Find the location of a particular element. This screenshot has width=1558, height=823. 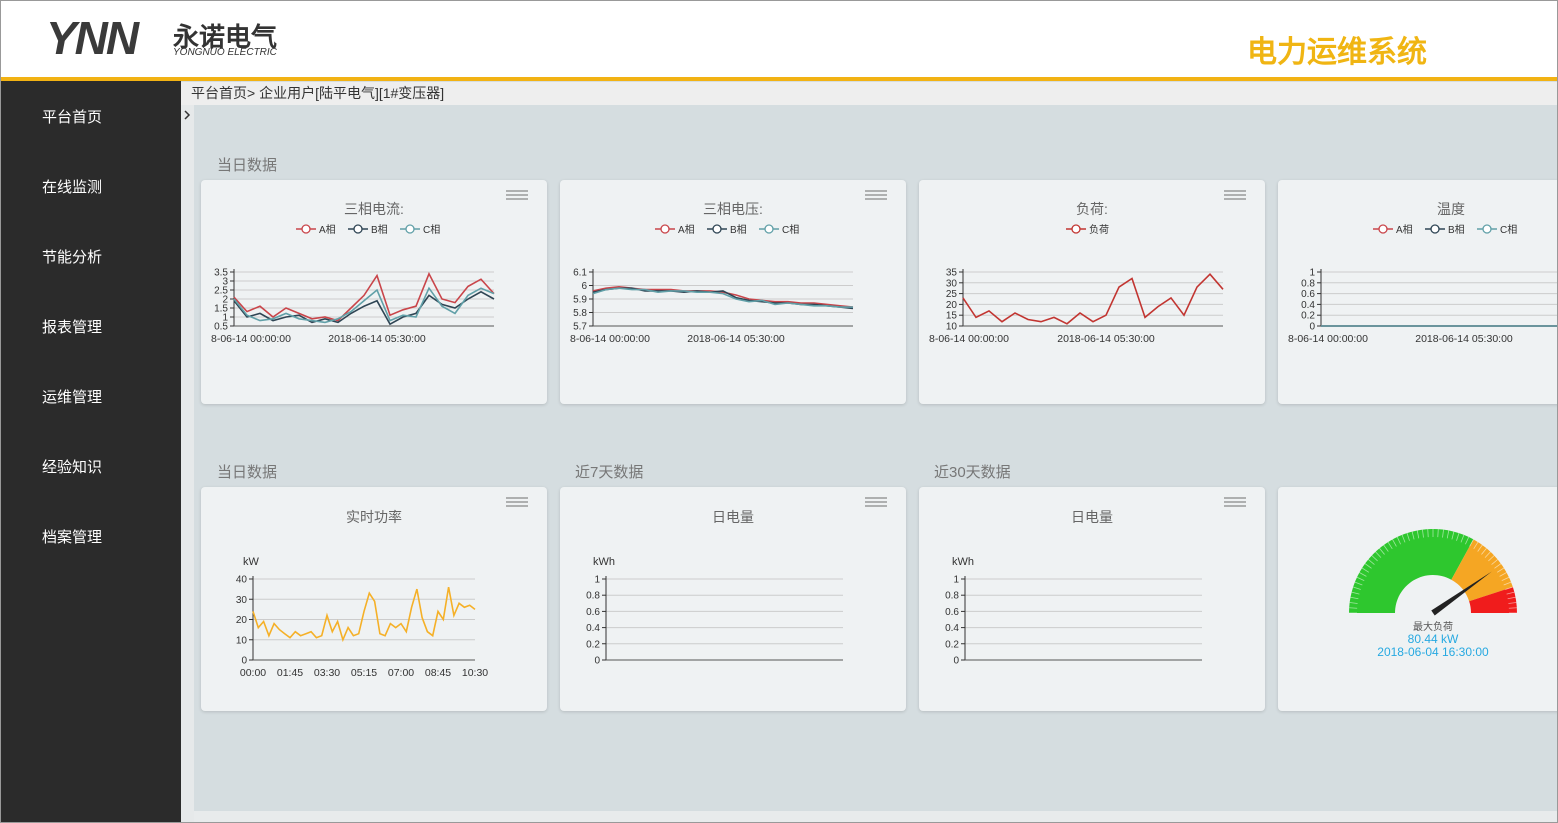

panel-title: 三相电压: is located at coordinates (733, 209).